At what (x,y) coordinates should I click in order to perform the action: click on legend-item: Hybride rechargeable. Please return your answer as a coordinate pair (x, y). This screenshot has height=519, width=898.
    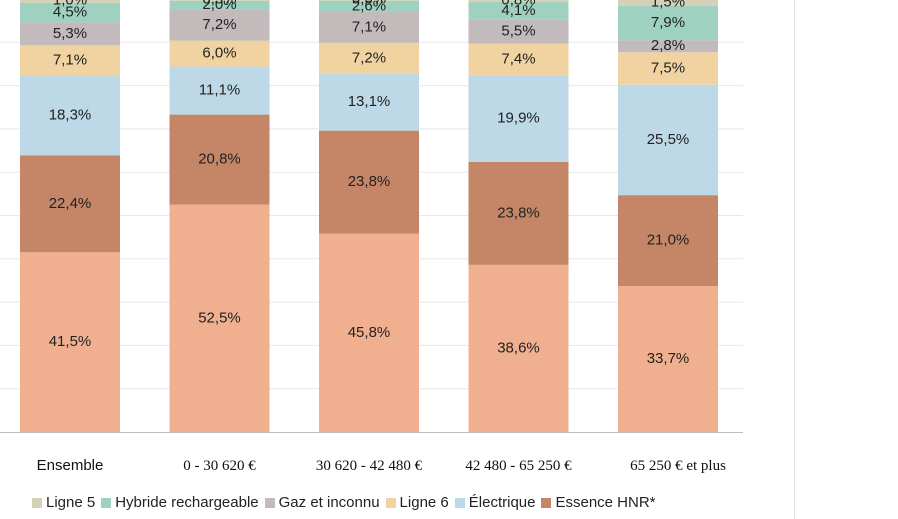
    Looking at the image, I should click on (180, 502).